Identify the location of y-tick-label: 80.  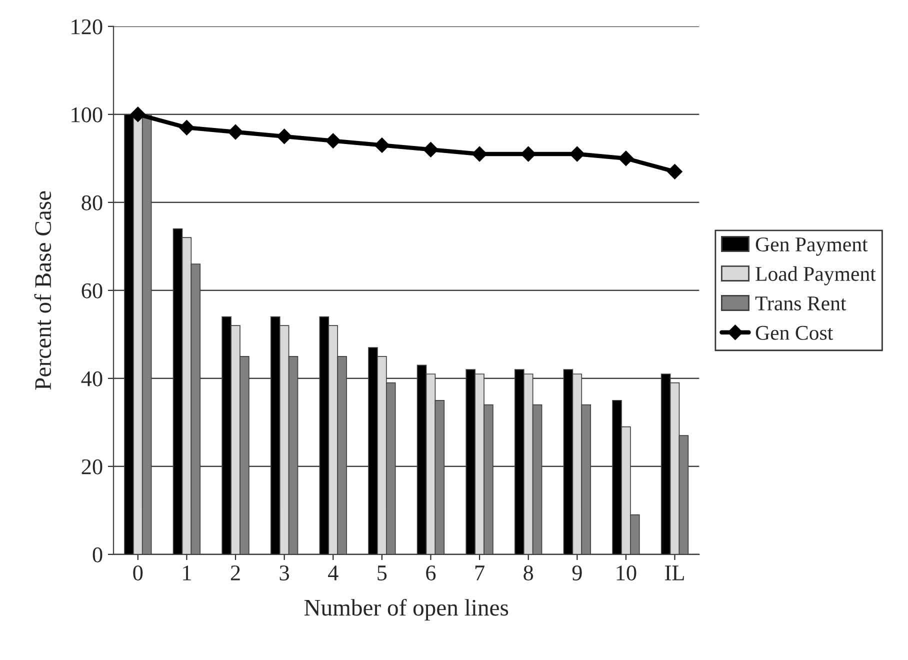
(92, 202).